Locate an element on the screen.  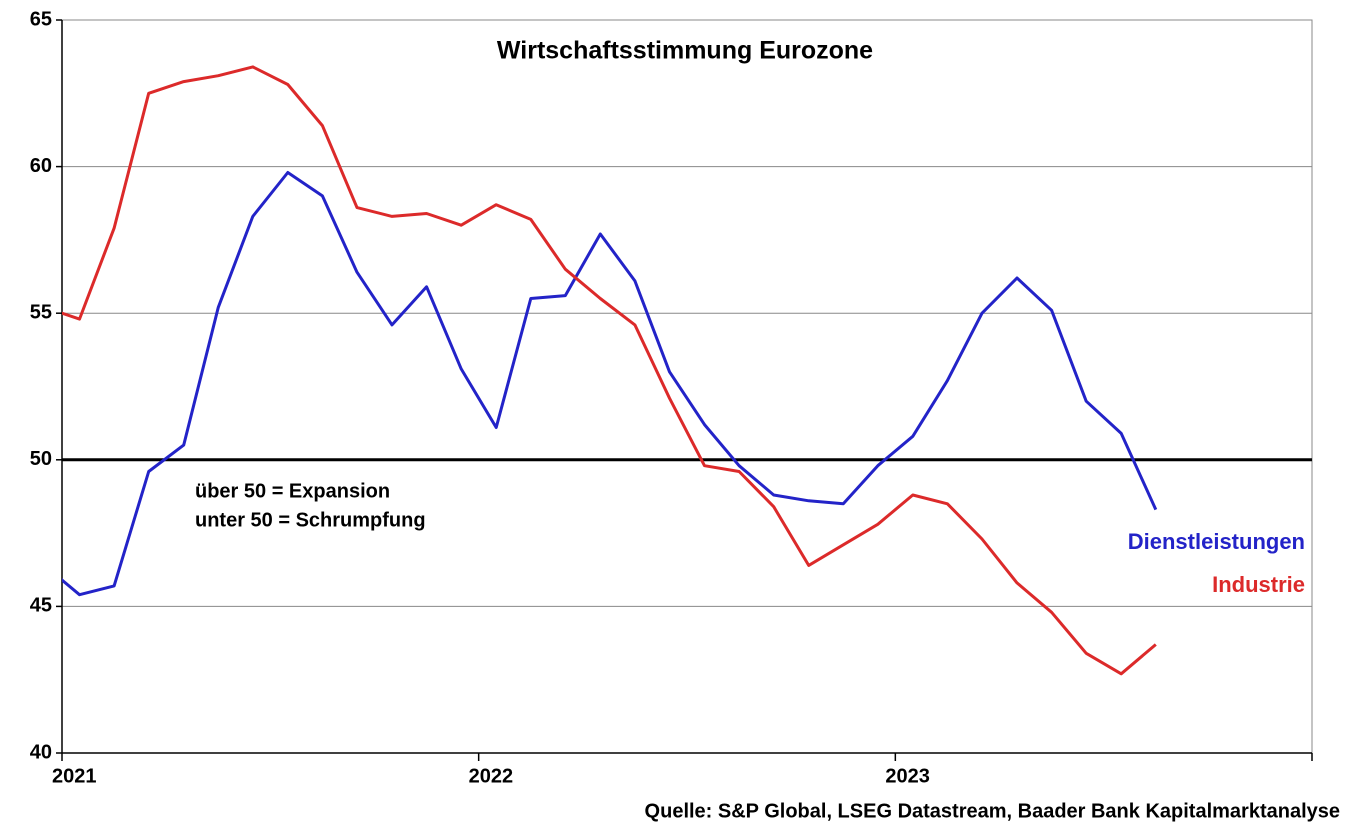
chart-title: Wirtschaftsstimmung Eurozone is located at coordinates (685, 51).